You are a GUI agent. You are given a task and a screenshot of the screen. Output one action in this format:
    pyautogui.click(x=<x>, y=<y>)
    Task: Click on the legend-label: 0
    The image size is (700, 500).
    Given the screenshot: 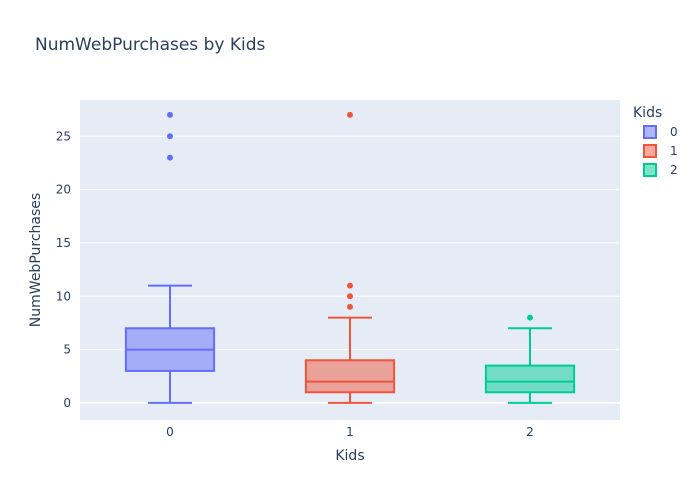 What is the action you would take?
    pyautogui.click(x=674, y=132)
    